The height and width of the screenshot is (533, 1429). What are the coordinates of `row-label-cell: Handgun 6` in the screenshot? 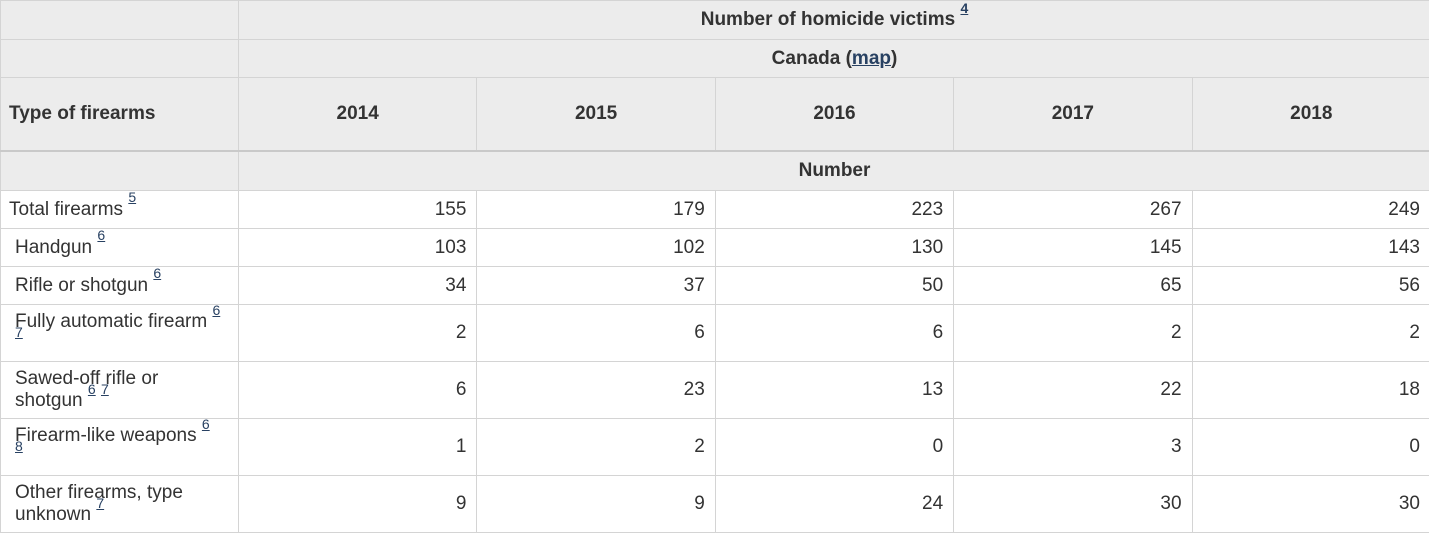 It's located at (120, 248).